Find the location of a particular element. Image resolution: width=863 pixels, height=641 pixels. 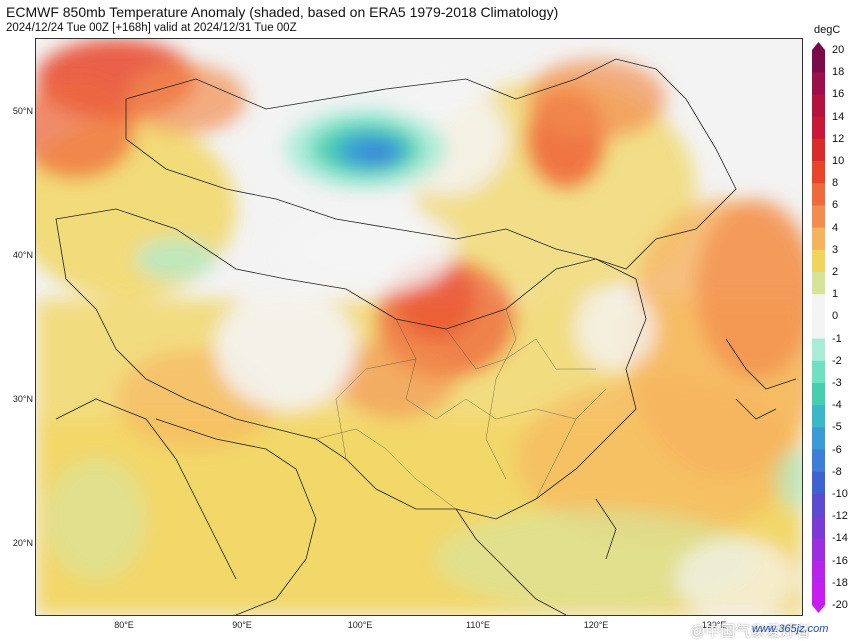

colorbar-unit: degC is located at coordinates (827, 30).